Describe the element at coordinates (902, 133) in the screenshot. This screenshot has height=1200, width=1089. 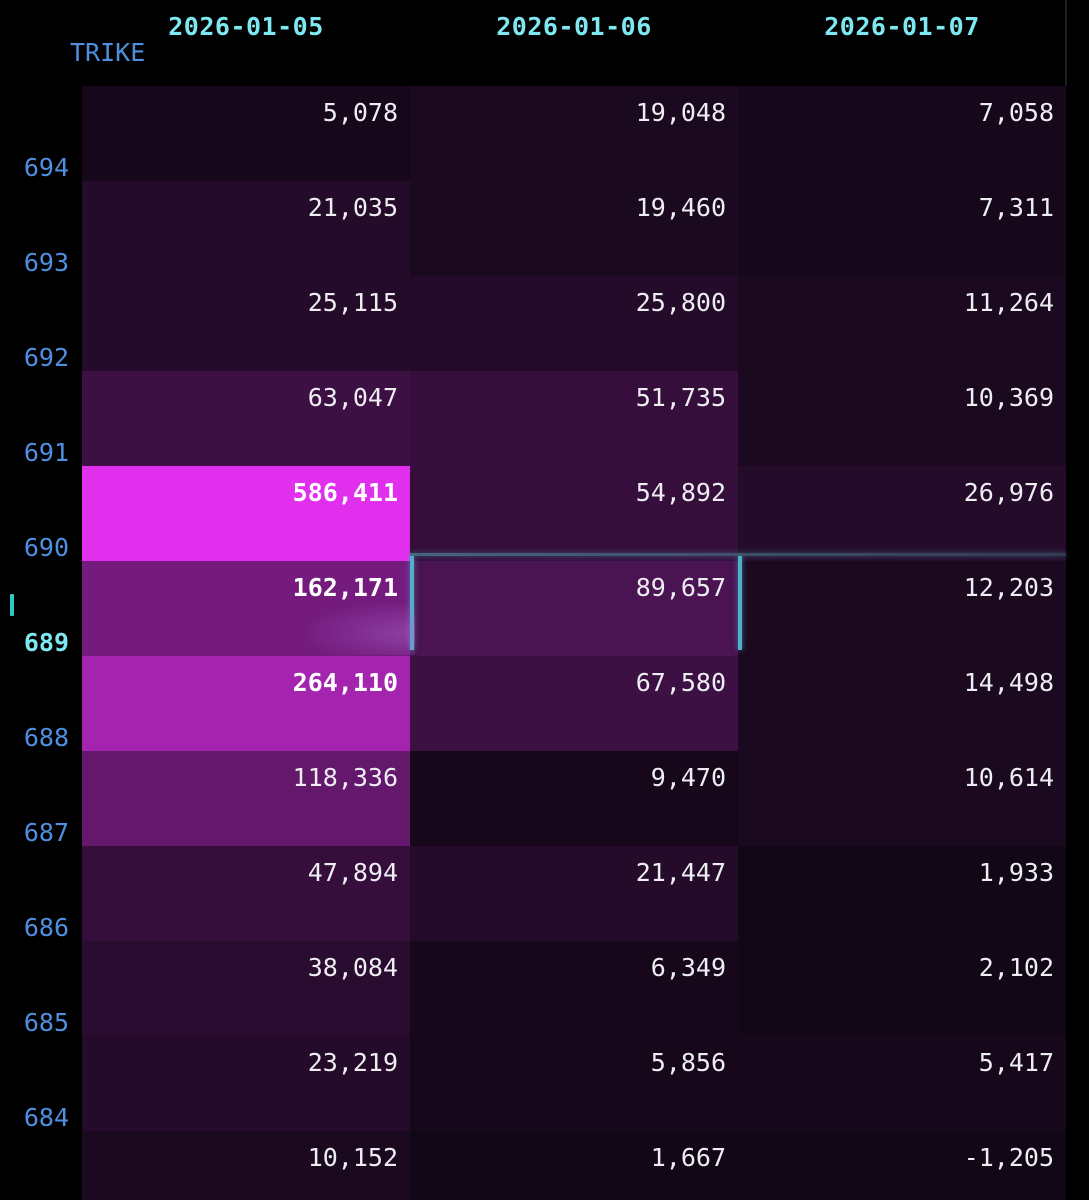
I see `heatmap-cell-694-2026-01-07: 7,058` at that location.